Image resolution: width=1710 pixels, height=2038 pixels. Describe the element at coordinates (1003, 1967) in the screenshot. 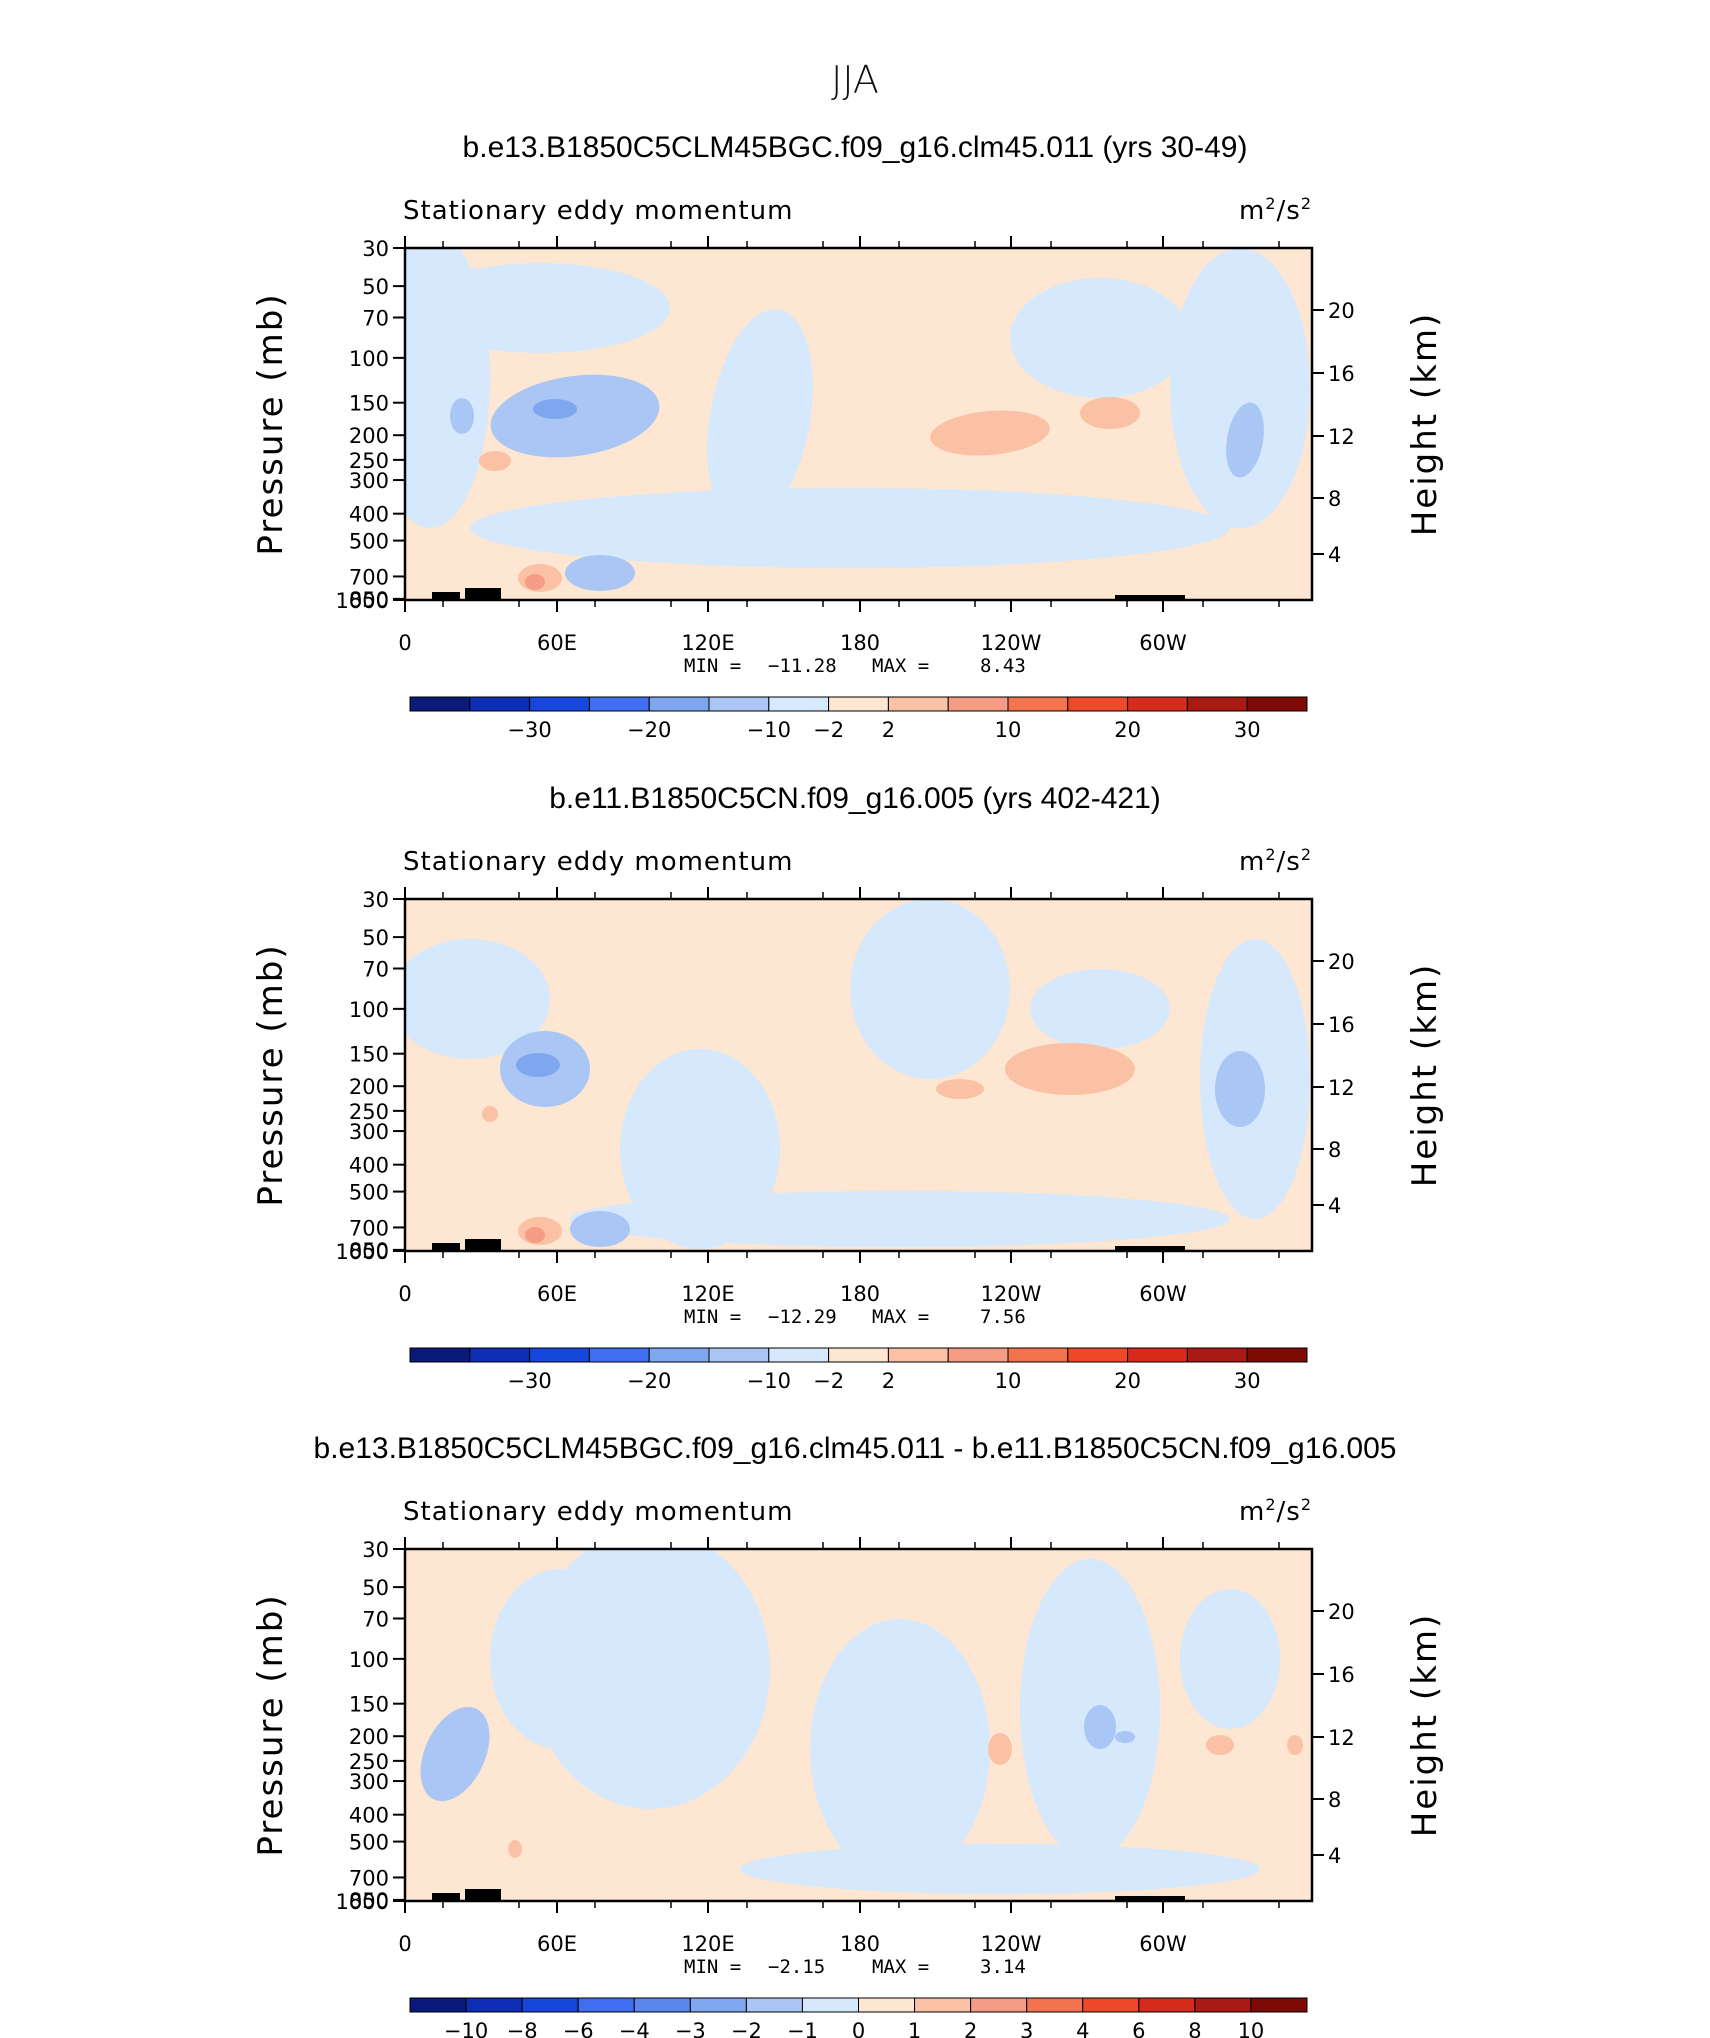

I see `max-value: 3.14` at that location.